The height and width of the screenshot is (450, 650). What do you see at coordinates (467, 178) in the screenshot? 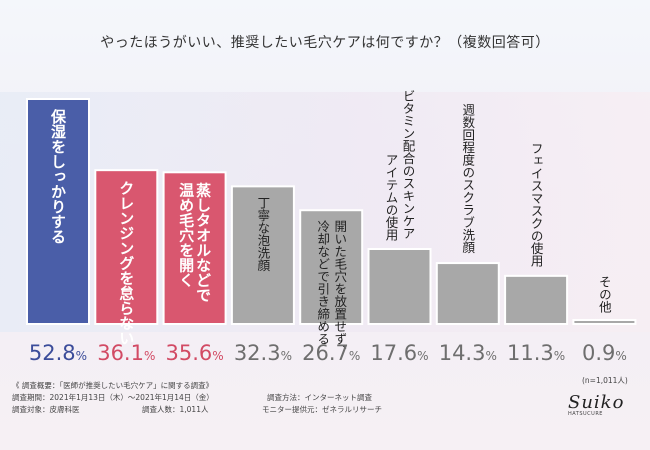
I see `category-label-6-0: 週数回程度のスクラブ洗顔` at bounding box center [467, 178].